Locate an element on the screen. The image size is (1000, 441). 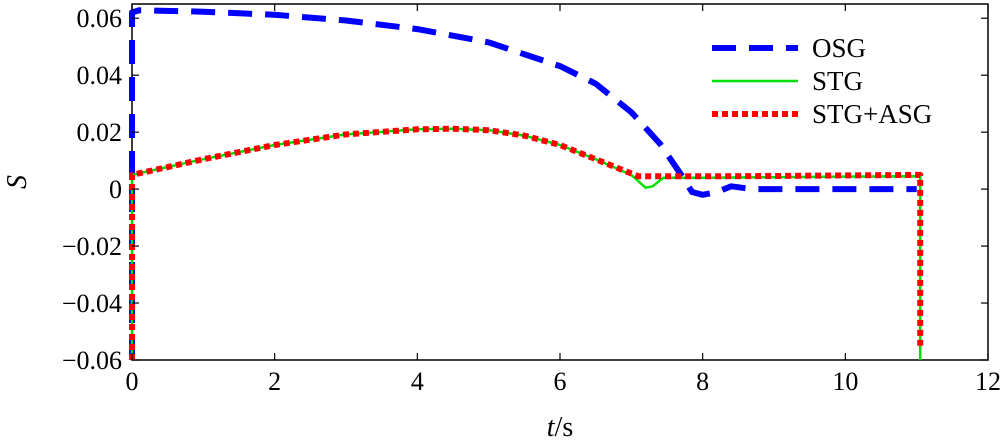
legend-label-osg: OSG is located at coordinates (839, 48).